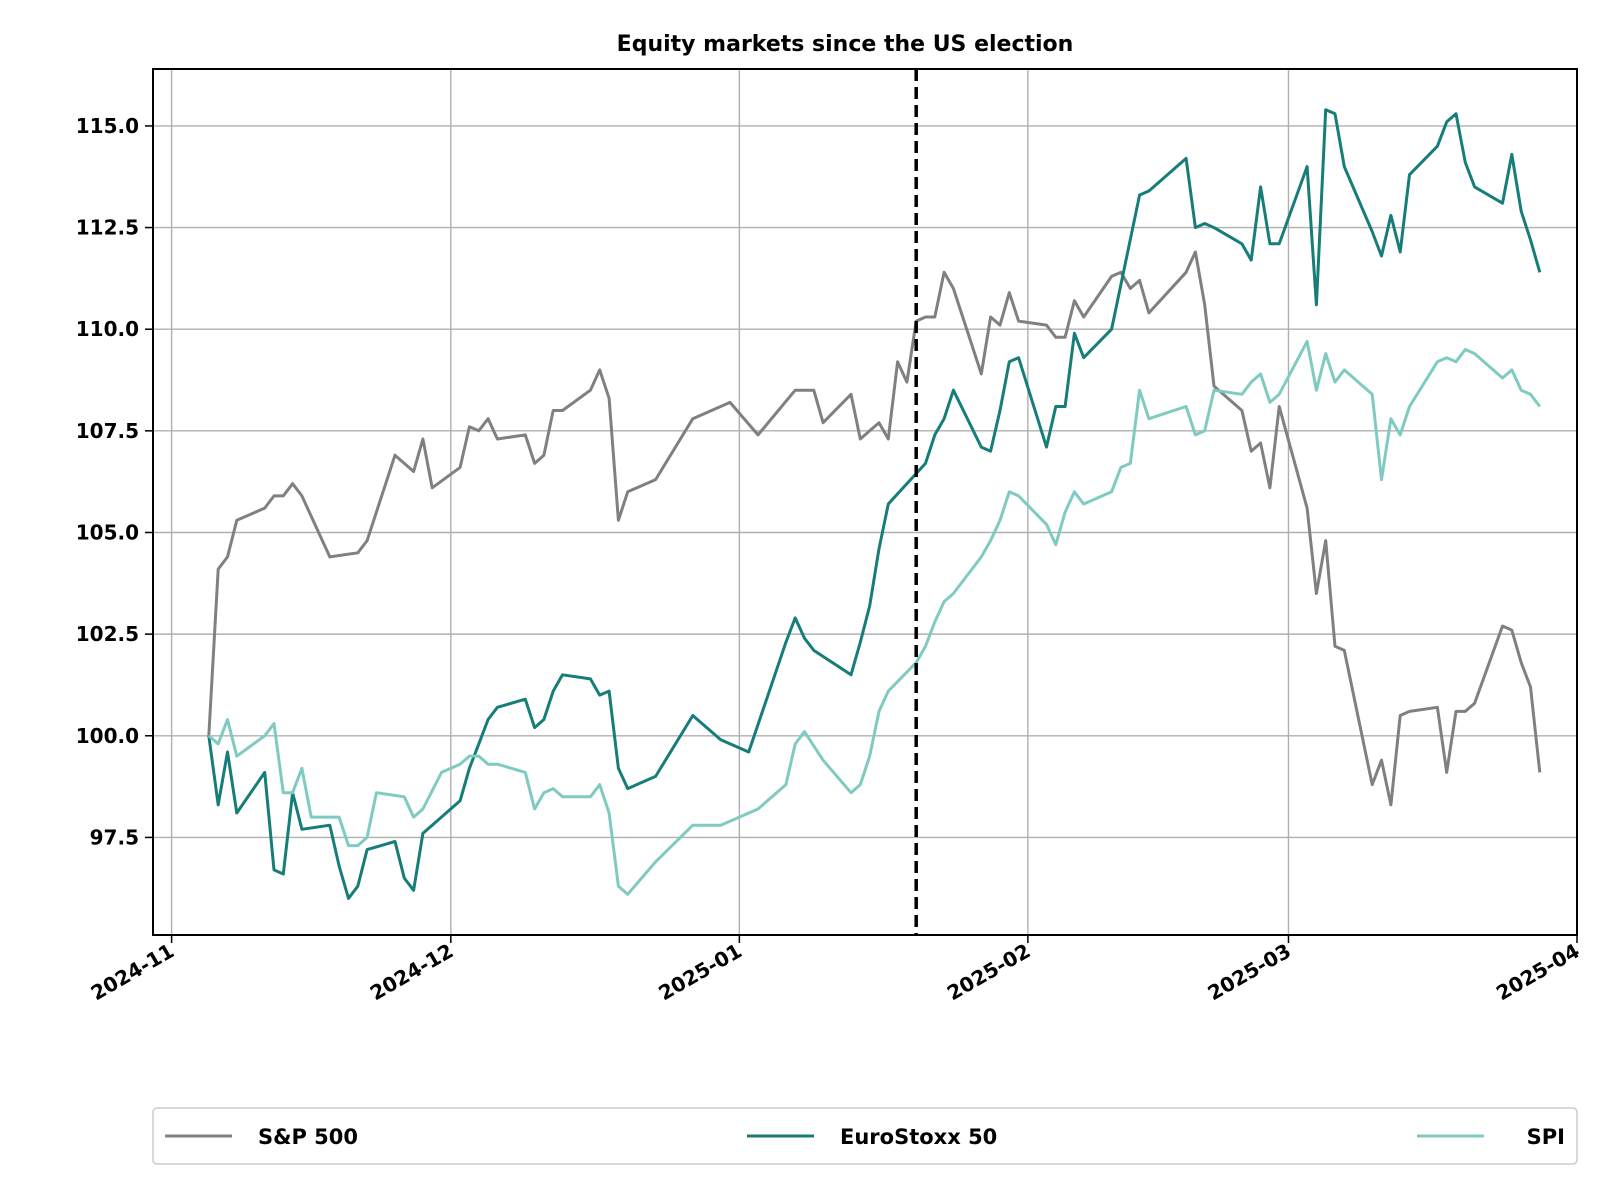  Describe the element at coordinates (107, 634) in the screenshot. I see `y-tick-label: 102.5` at that location.